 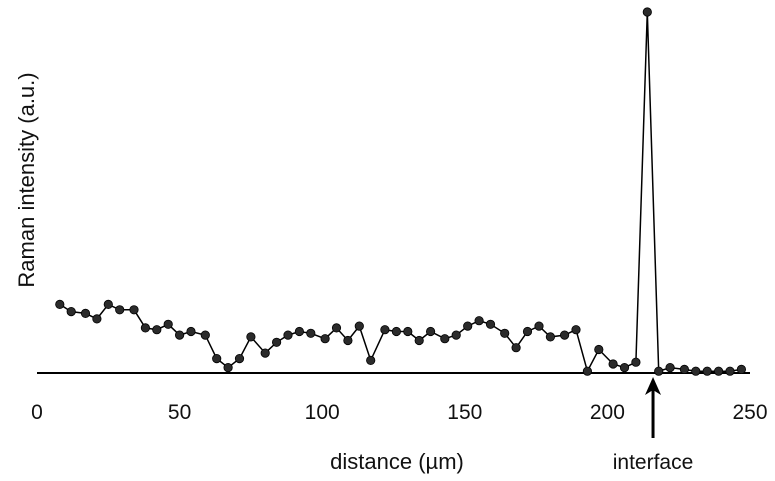 I want to click on x-tick-label: 50, so click(x=179, y=412).